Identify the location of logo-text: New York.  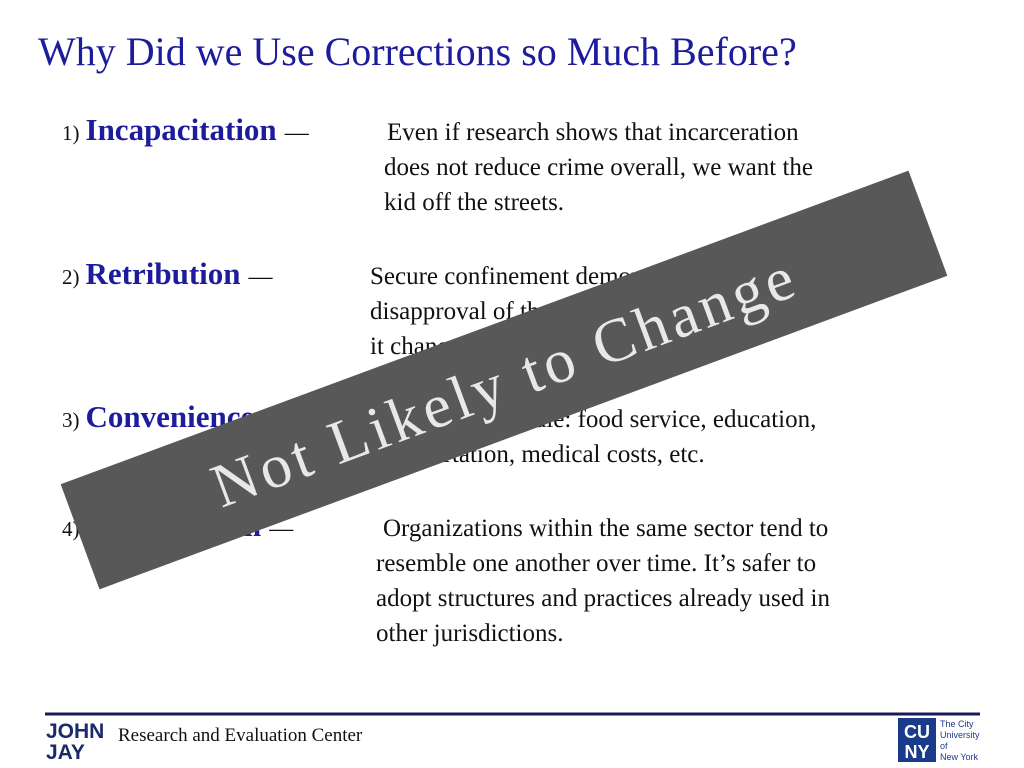
(959, 757).